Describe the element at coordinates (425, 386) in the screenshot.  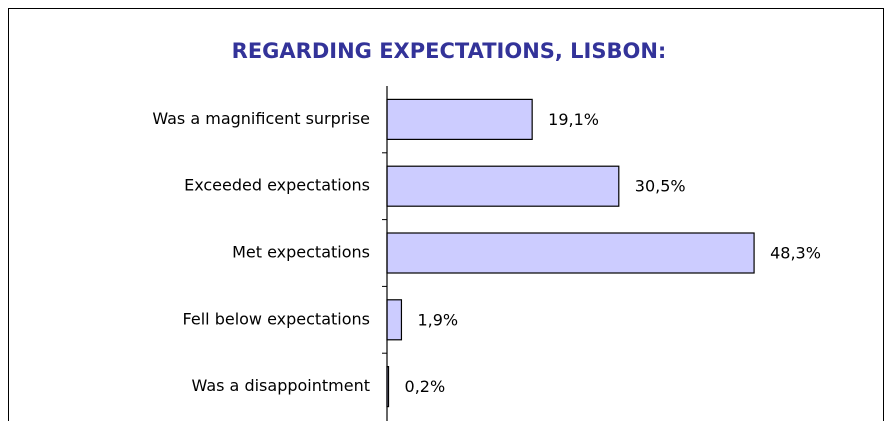
I see `value-label: 0,2%` at that location.